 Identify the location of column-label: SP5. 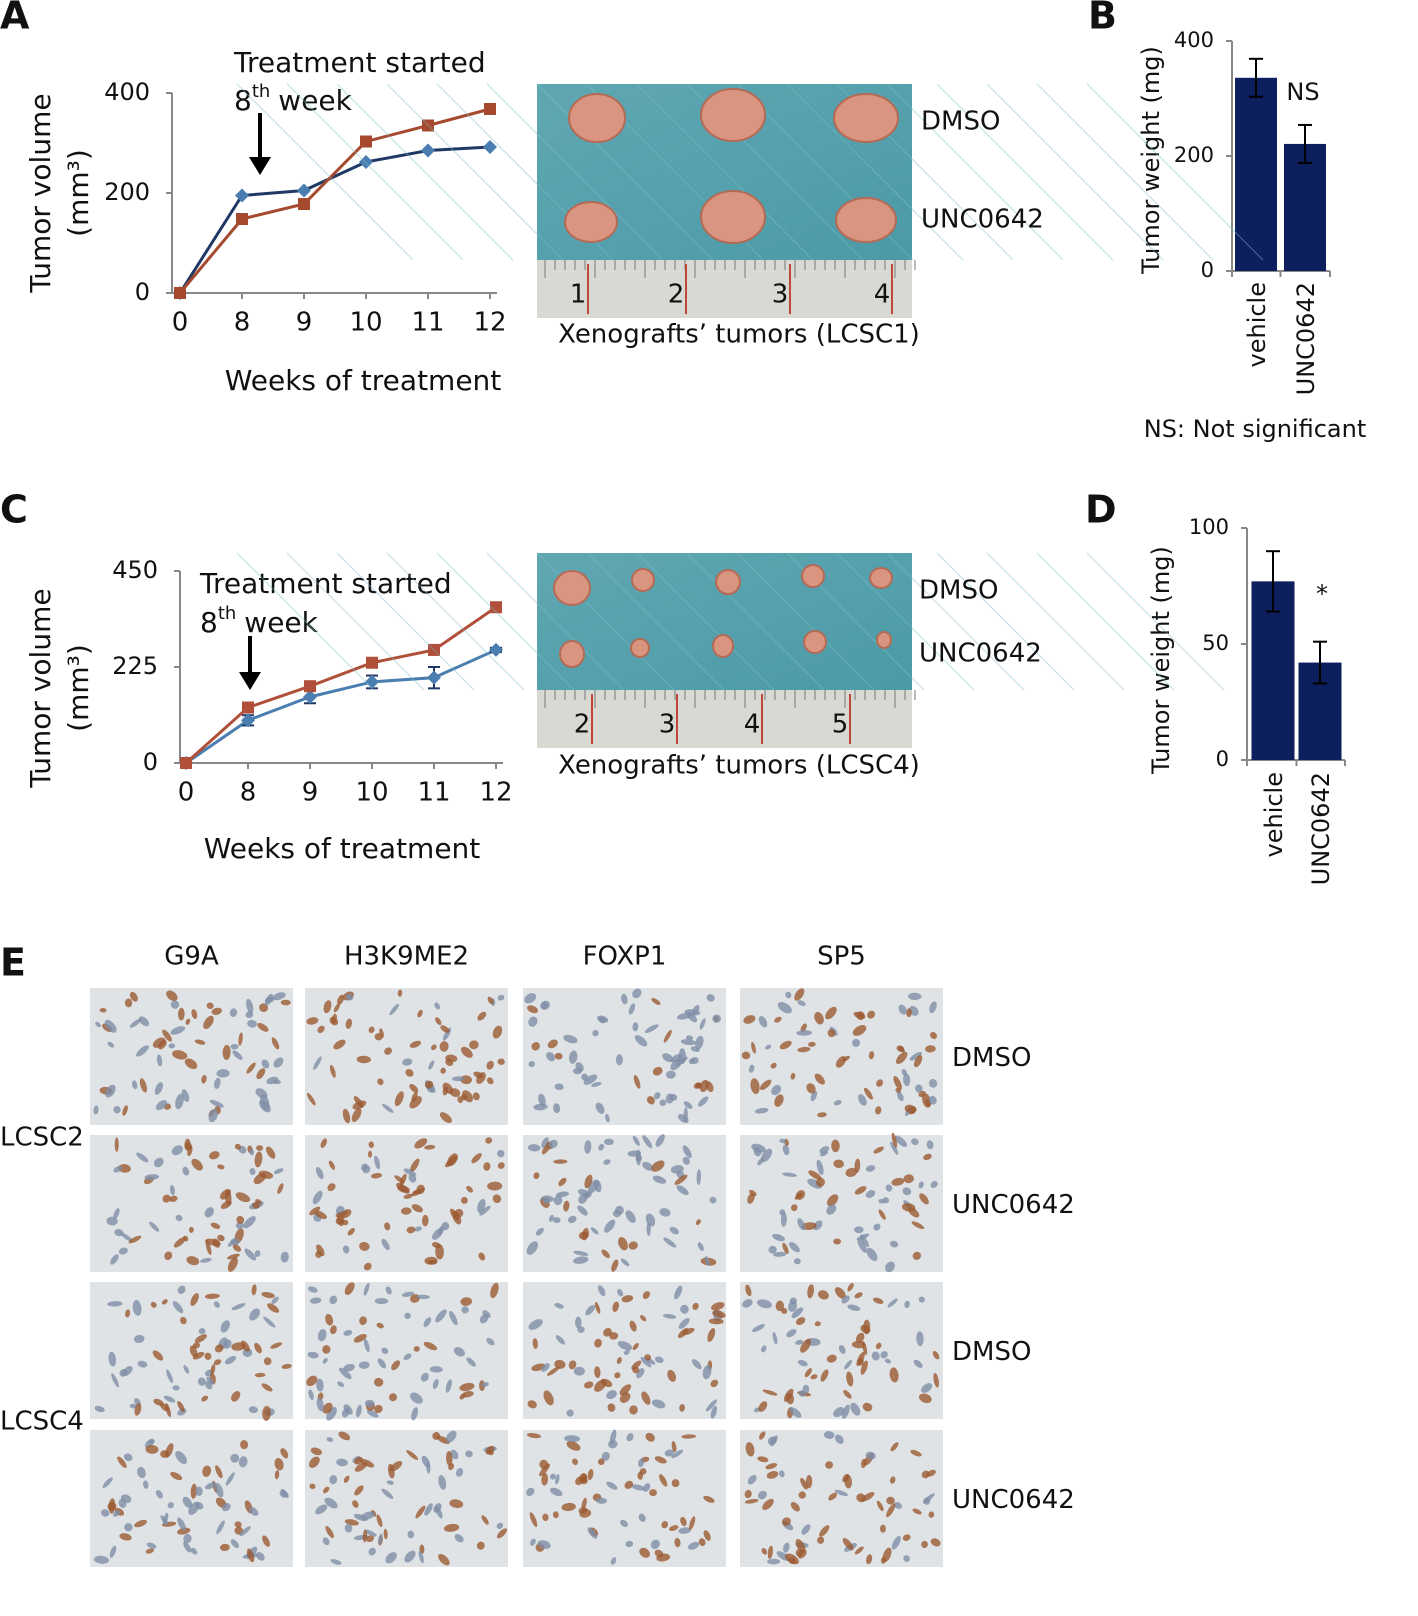
(841, 957).